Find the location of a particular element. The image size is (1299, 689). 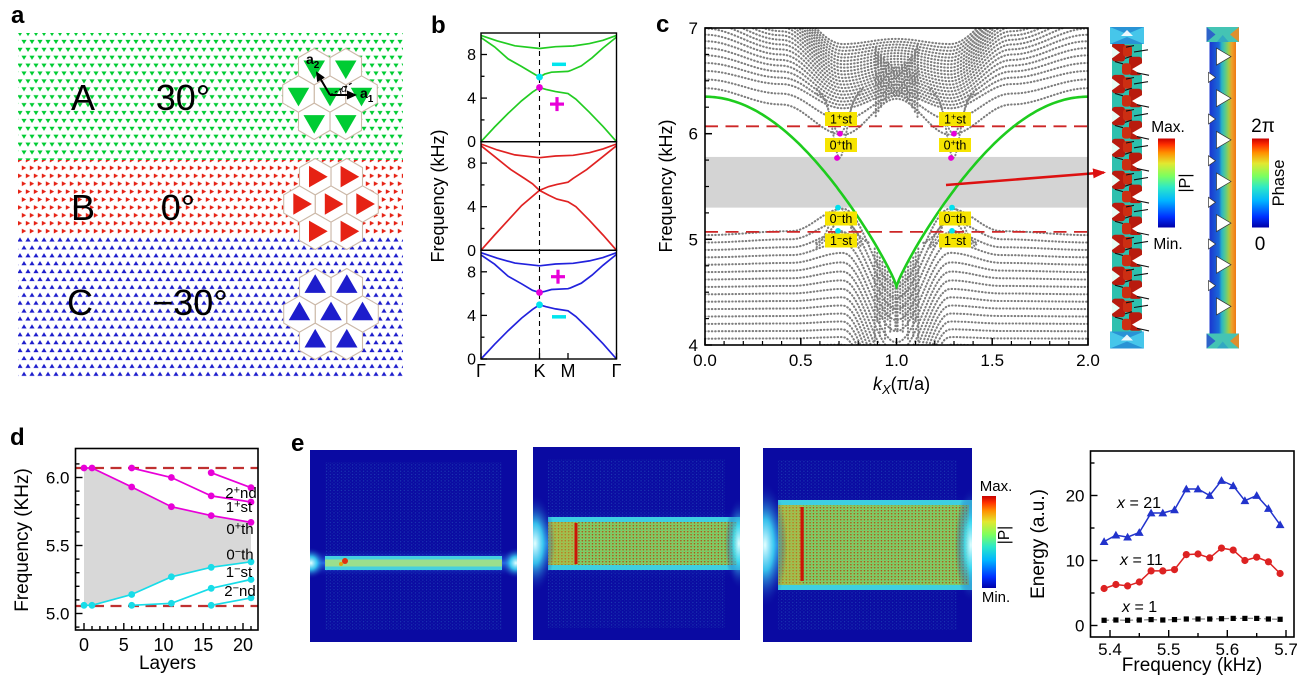

svg-text: K is located at coordinates (539, 371).